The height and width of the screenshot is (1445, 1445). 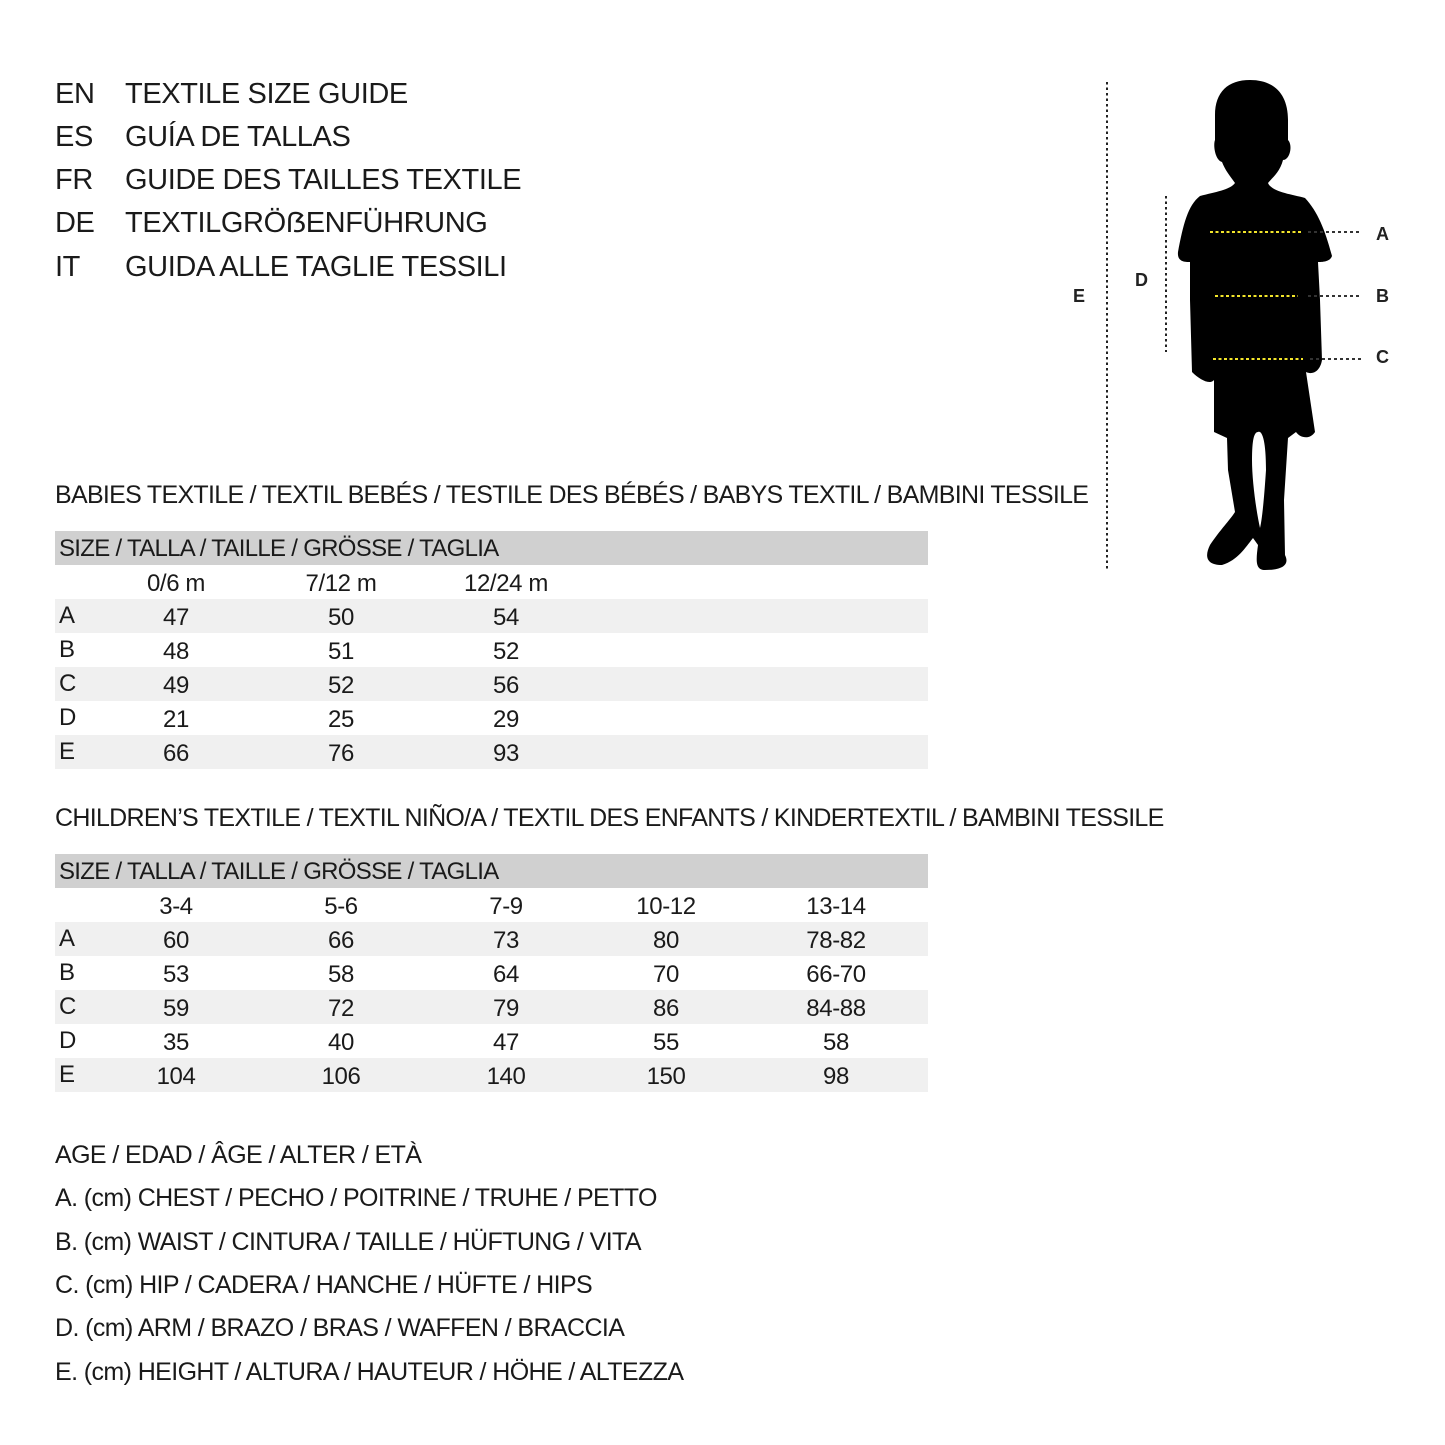 What do you see at coordinates (506, 940) in the screenshot?
I see `table-cell: 73` at bounding box center [506, 940].